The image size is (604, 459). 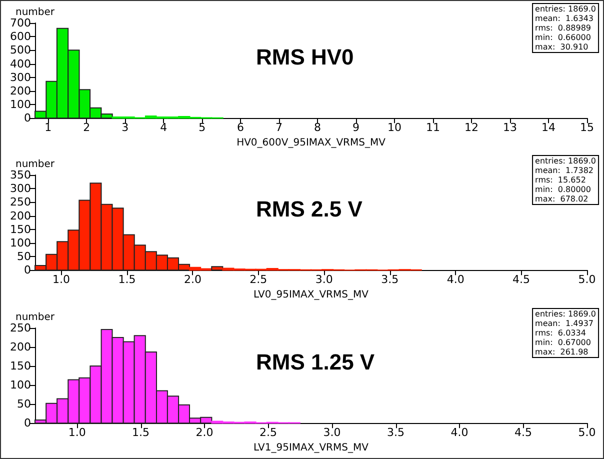 What do you see at coordinates (433, 127) in the screenshot?
I see `x-tick-label: 11` at bounding box center [433, 127].